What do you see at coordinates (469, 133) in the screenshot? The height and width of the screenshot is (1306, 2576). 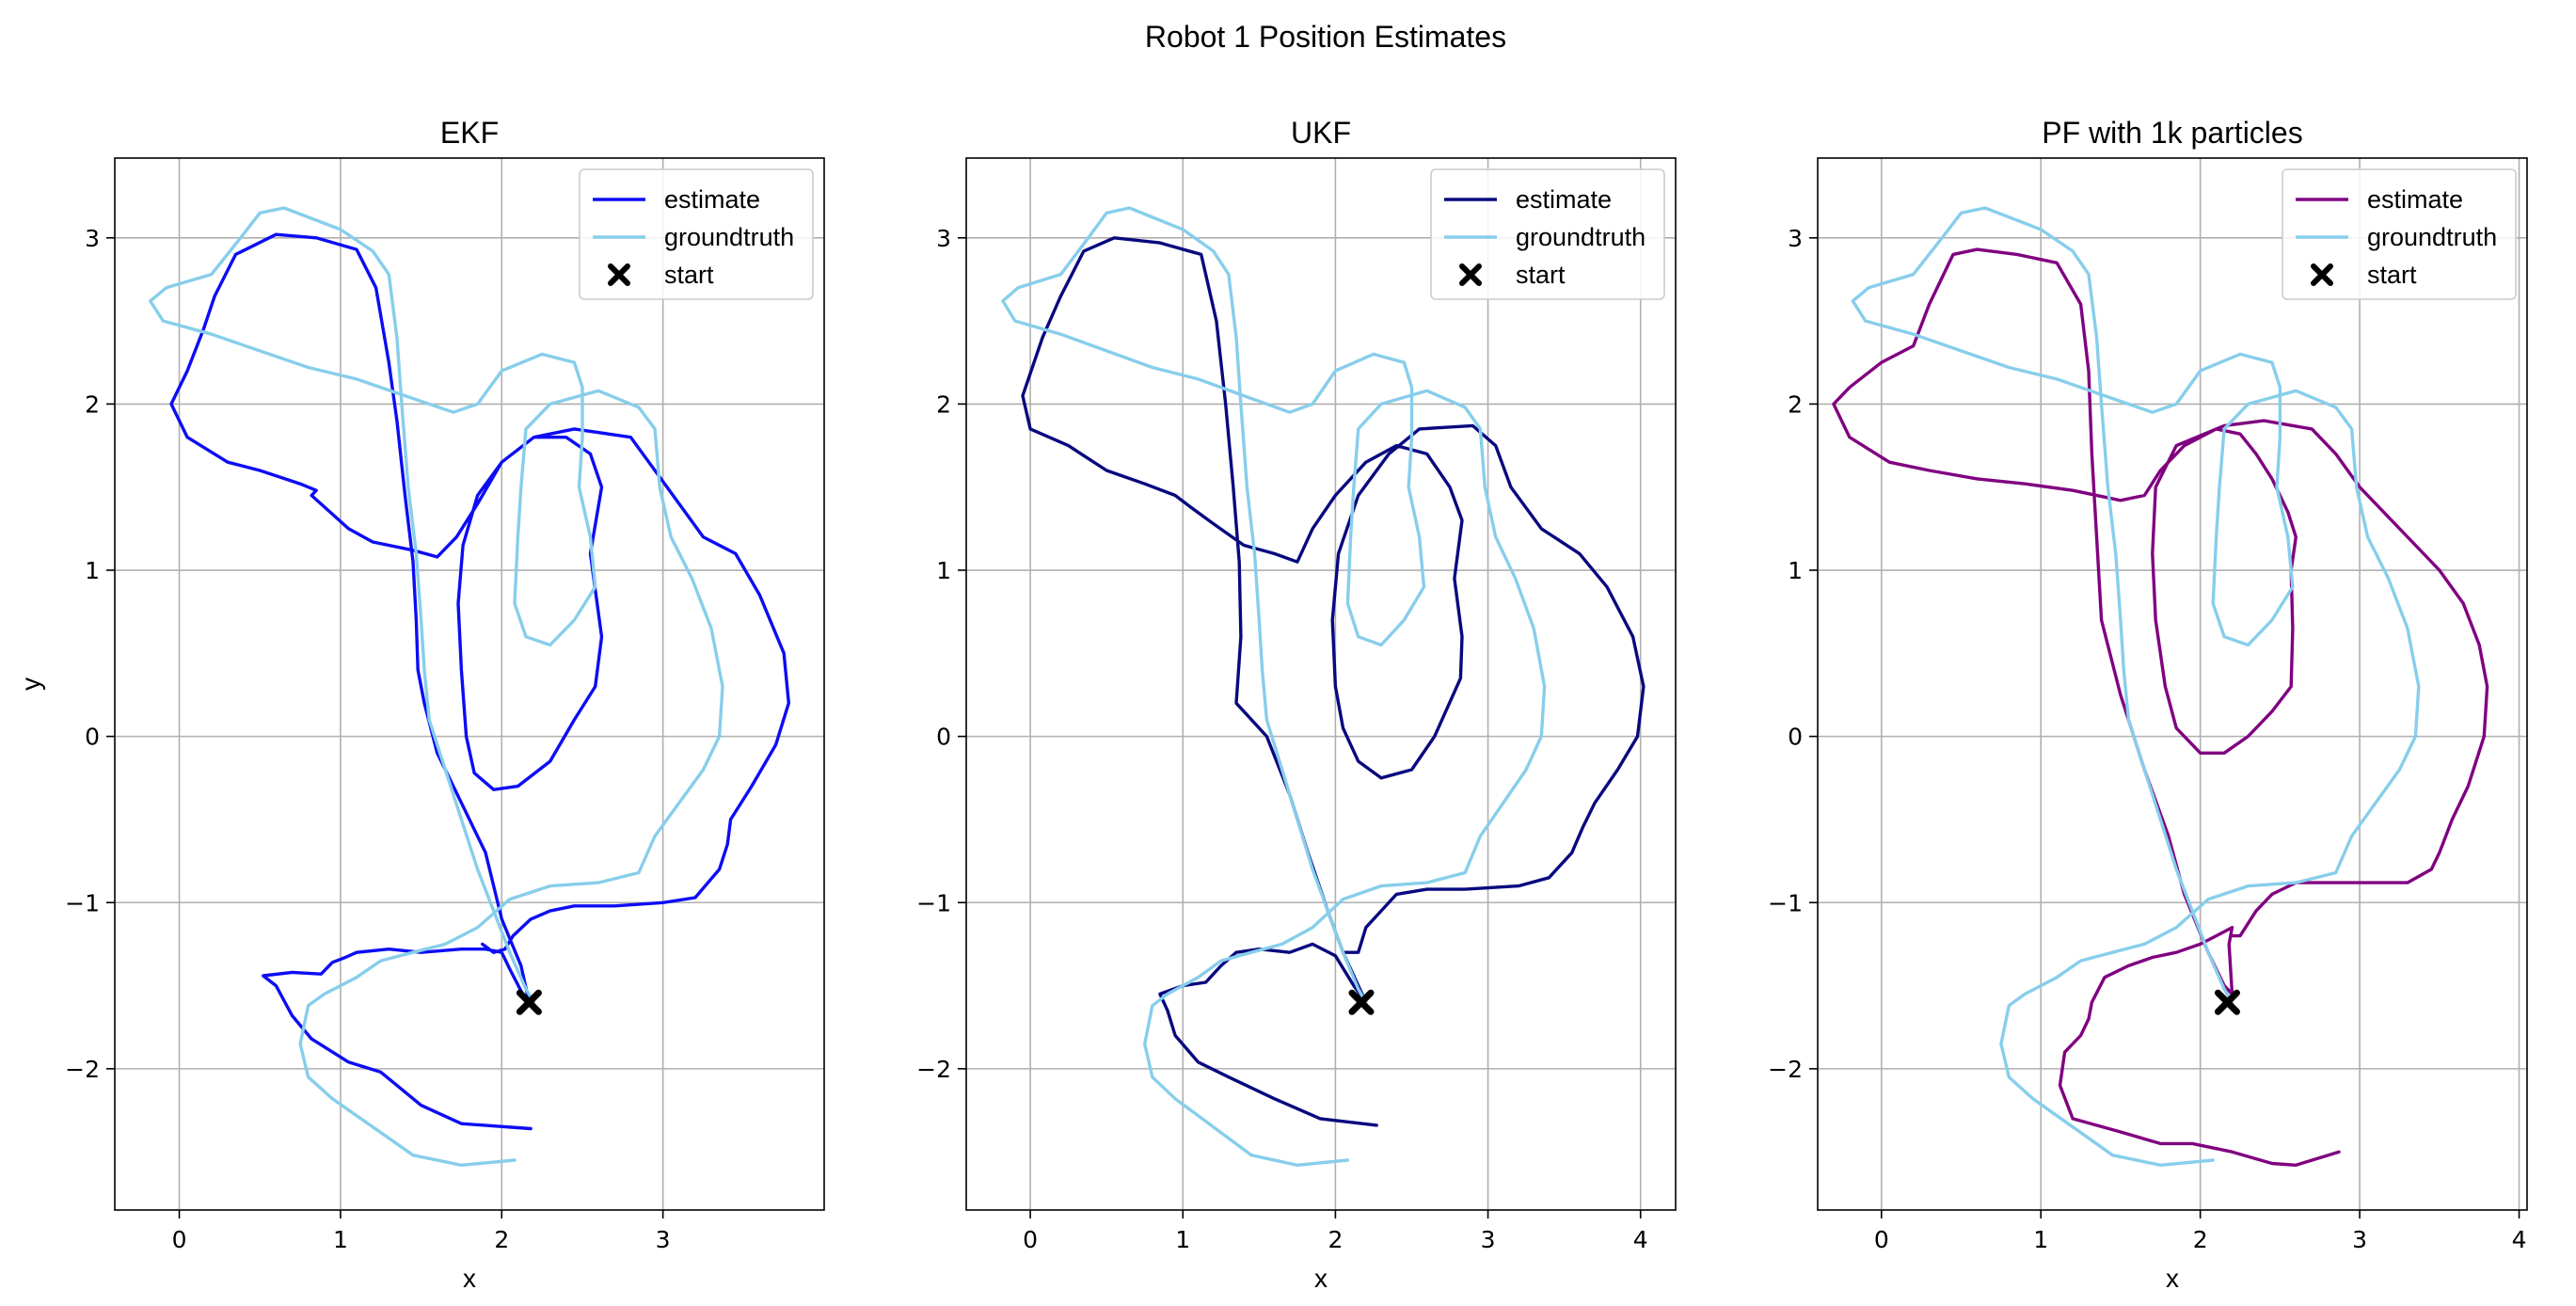 I see `subplot-title: EKF` at bounding box center [469, 133].